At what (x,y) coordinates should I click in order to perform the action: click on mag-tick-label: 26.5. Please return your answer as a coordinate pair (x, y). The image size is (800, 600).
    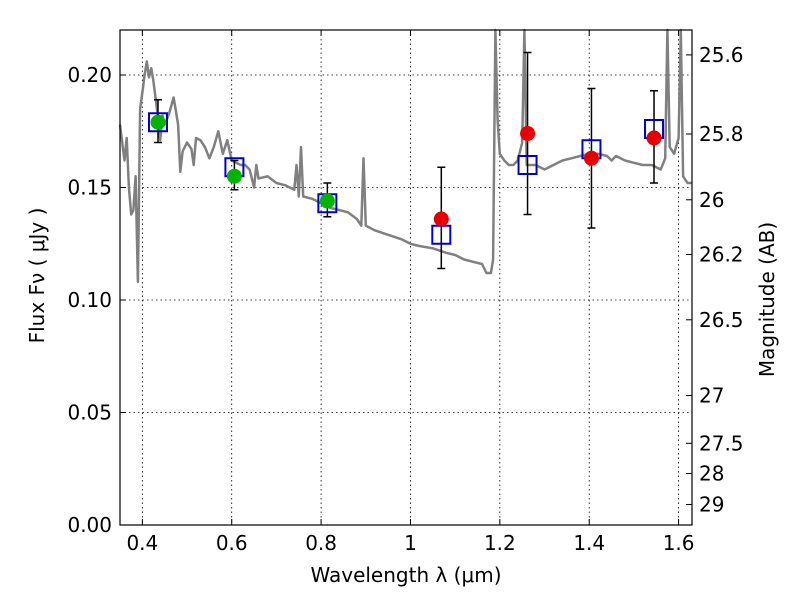
    Looking at the image, I should click on (721, 320).